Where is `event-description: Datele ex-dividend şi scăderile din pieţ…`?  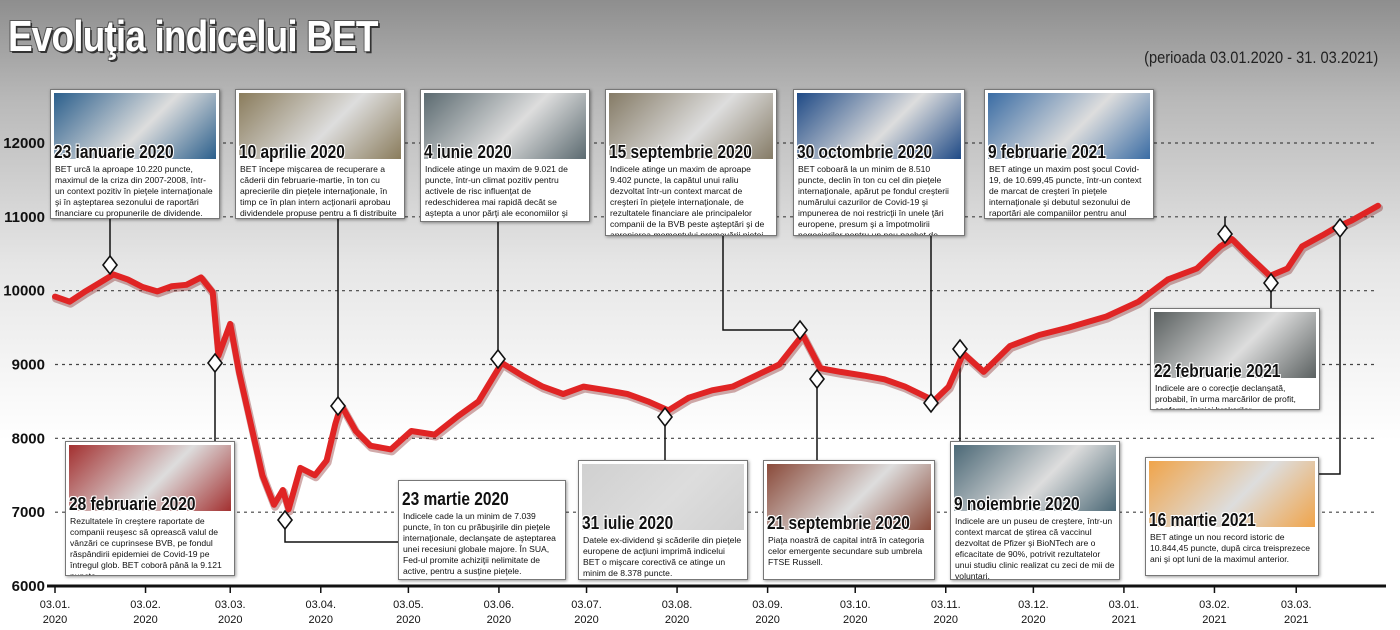
event-description: Datele ex-dividend şi scăderile din pieţ… is located at coordinates (662, 556).